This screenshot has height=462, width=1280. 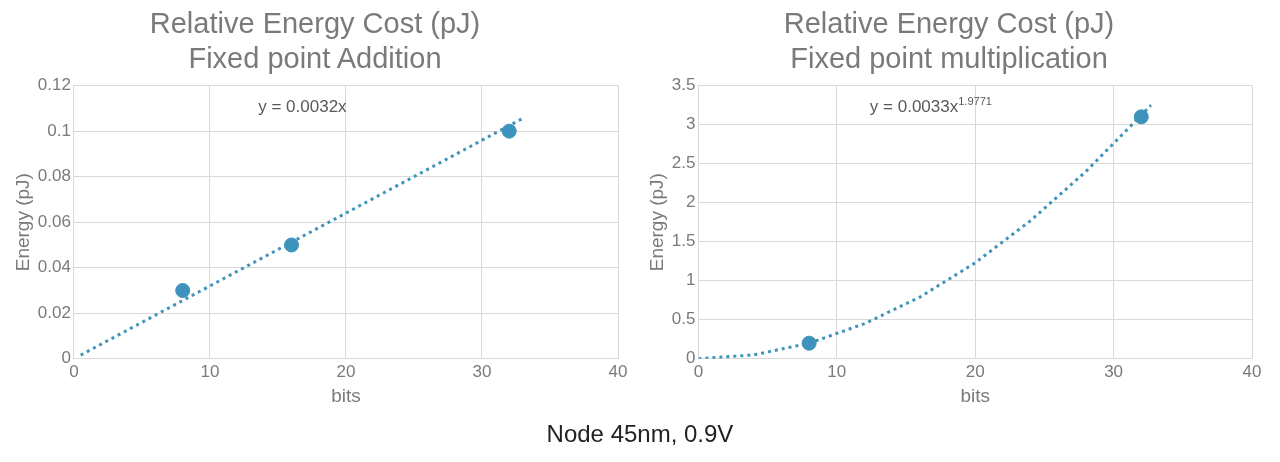 What do you see at coordinates (690, 124) in the screenshot?
I see `y-tick-label: 3` at bounding box center [690, 124].